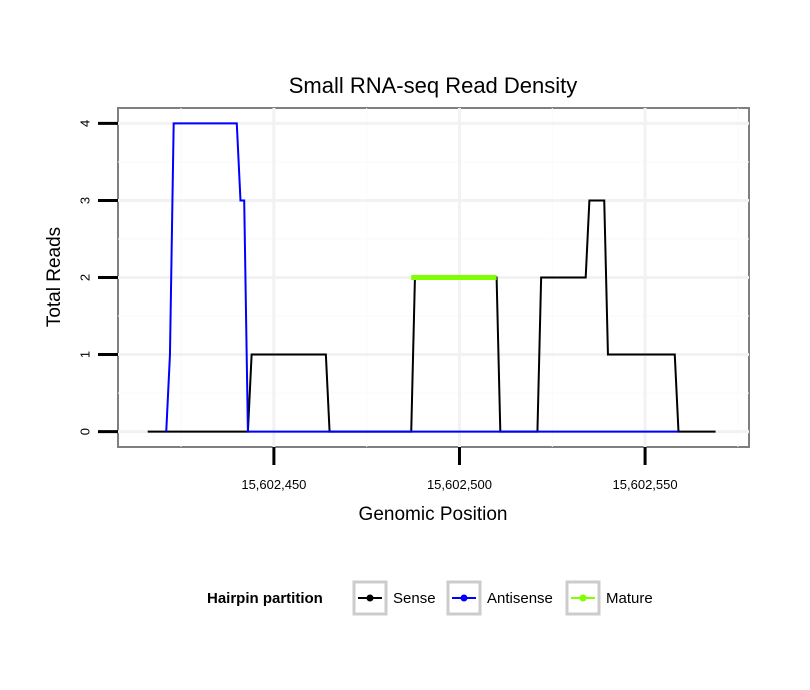 This screenshot has width=810, height=690. I want to click on y-axis: 0 1 2 3 4, so click(97, 277).